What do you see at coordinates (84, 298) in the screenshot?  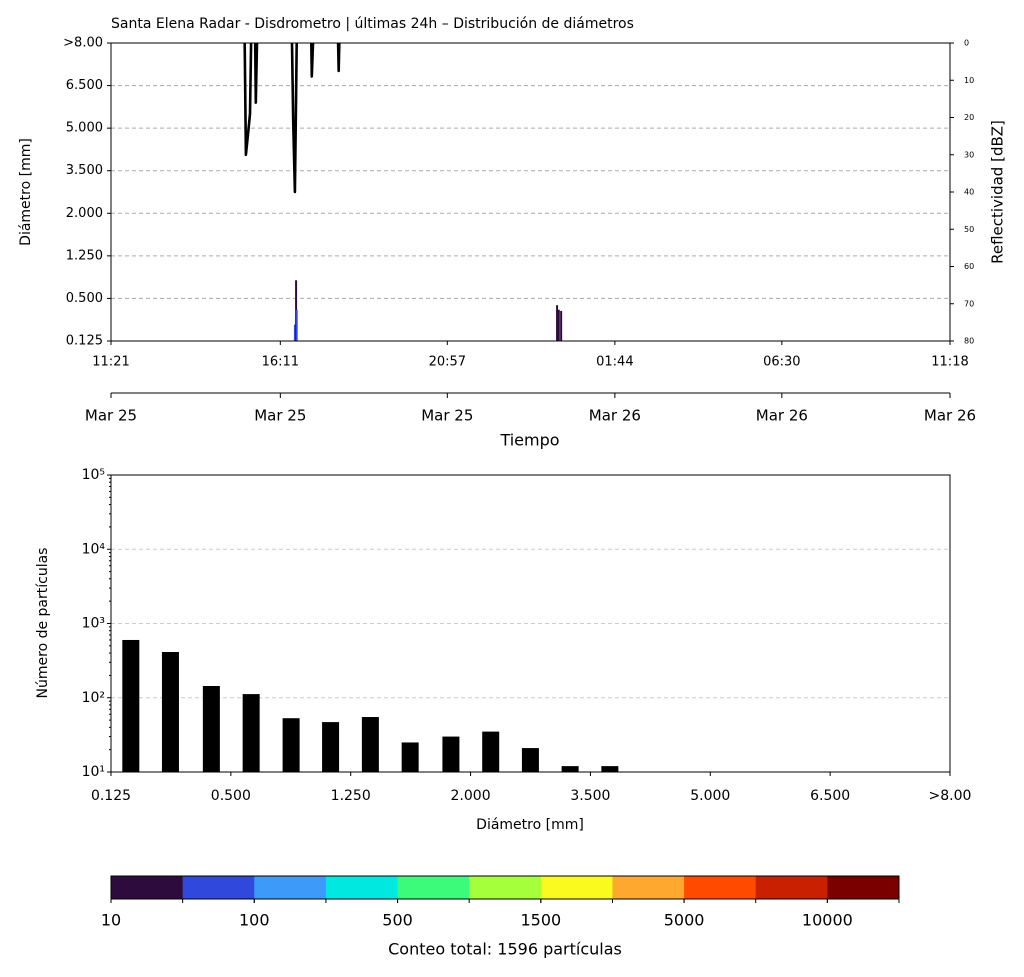 I see `y-tick-label: 0.500` at bounding box center [84, 298].